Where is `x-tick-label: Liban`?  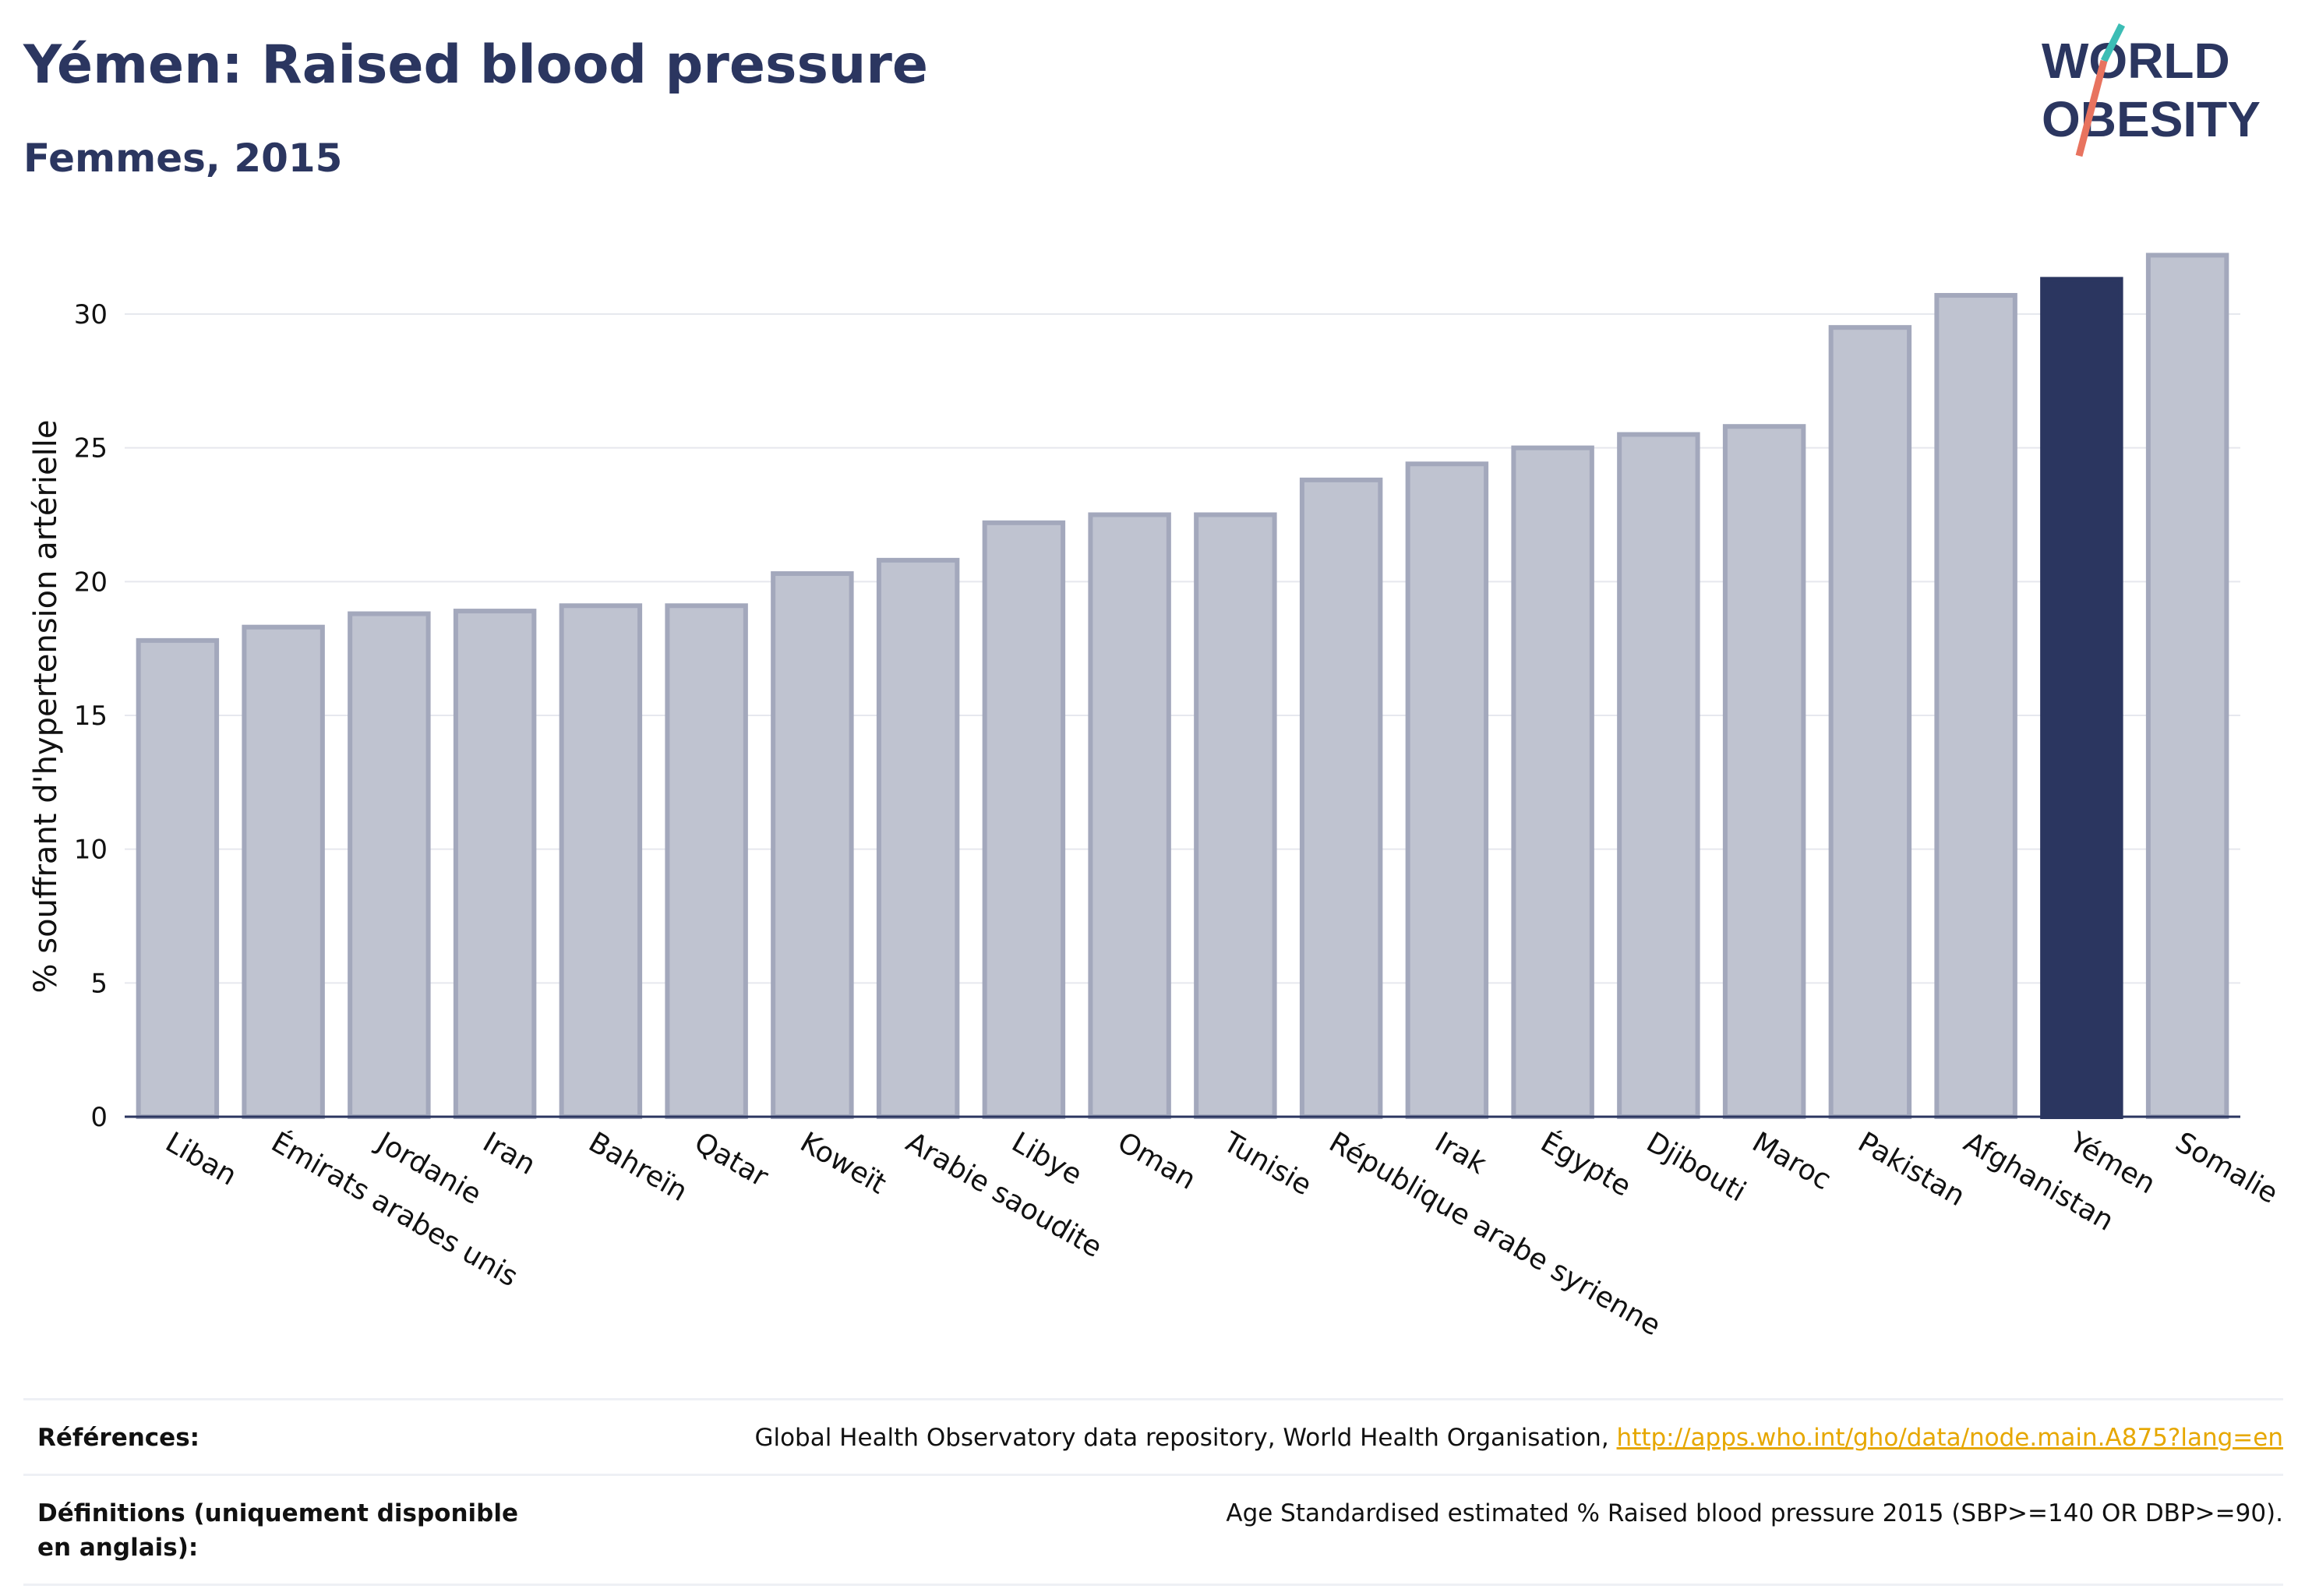 x-tick-label: Liban is located at coordinates (201, 1159).